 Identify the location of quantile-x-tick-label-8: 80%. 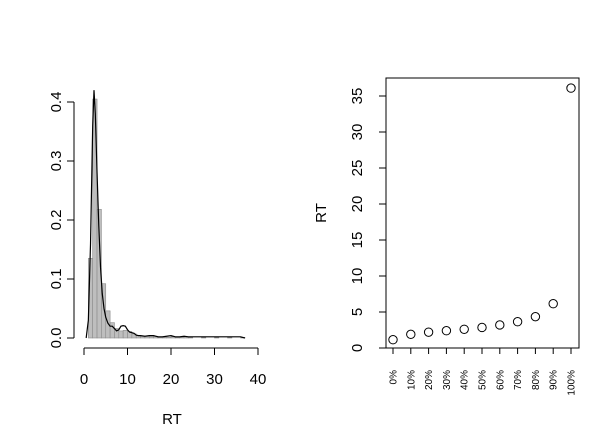
(536, 380).